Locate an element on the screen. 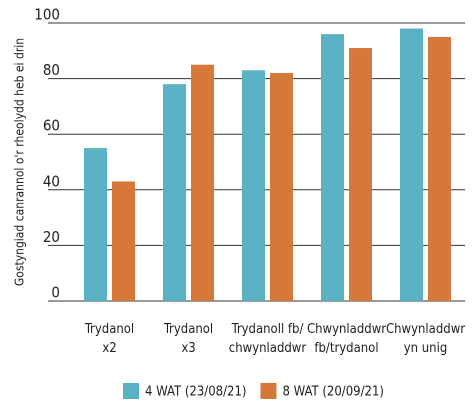  x-tick-label: Chwynladdwr yn unig is located at coordinates (425, 339).